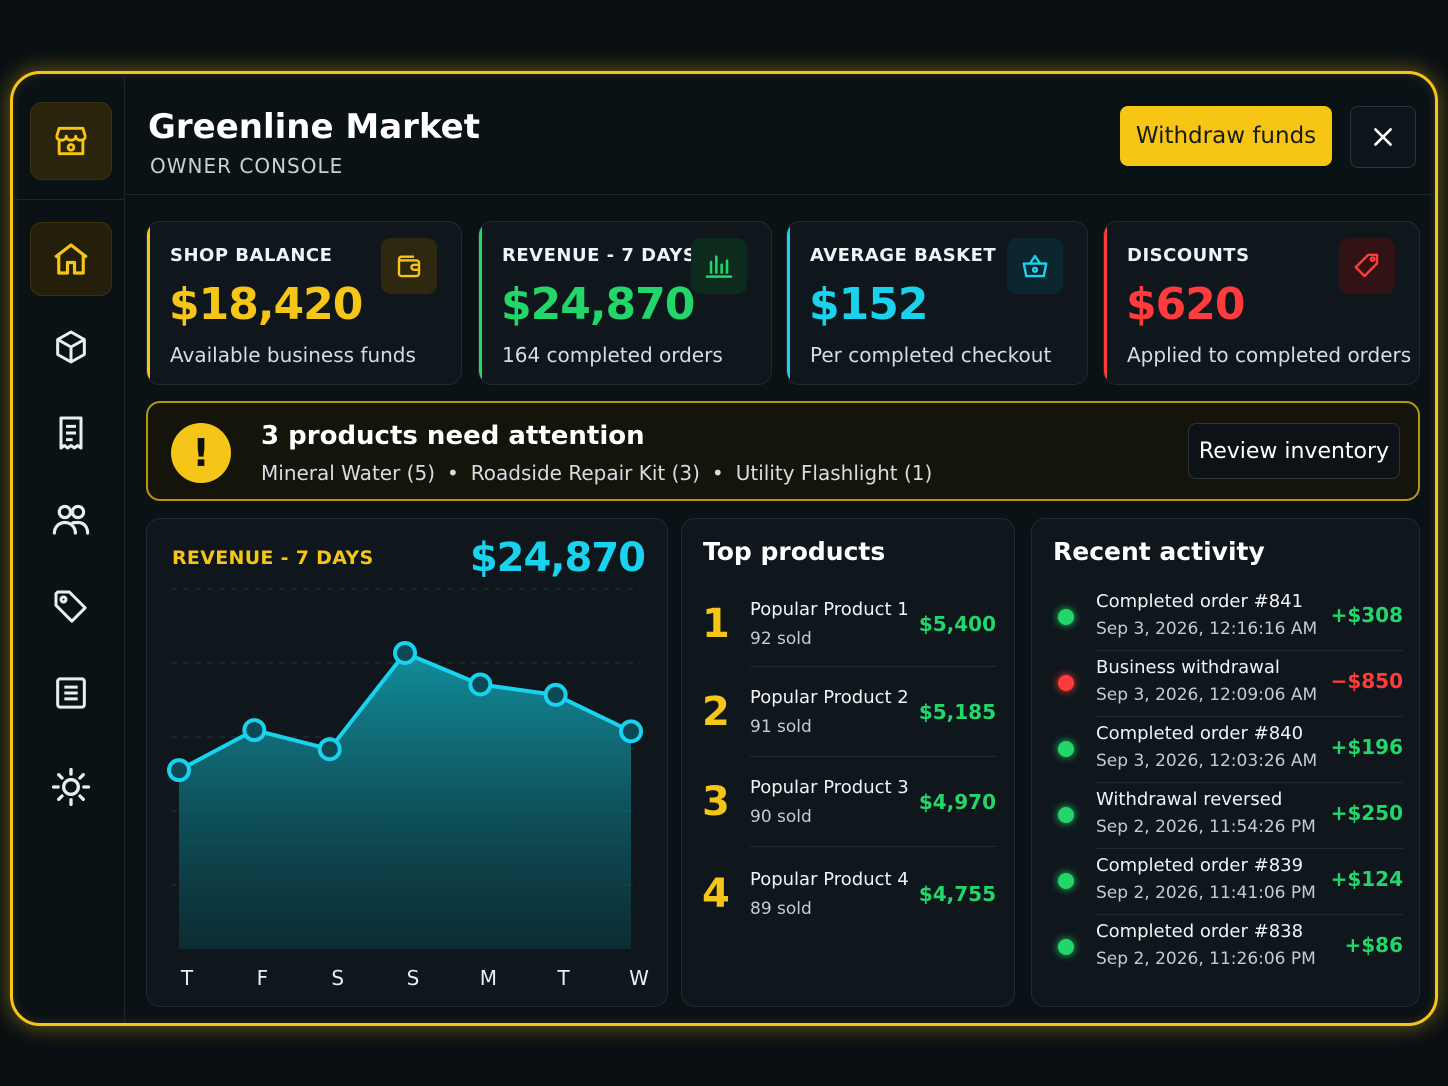 This screenshot has height=1086, width=1448. Describe the element at coordinates (781, 817) in the screenshot. I see `product-sold: 90 sold` at that location.